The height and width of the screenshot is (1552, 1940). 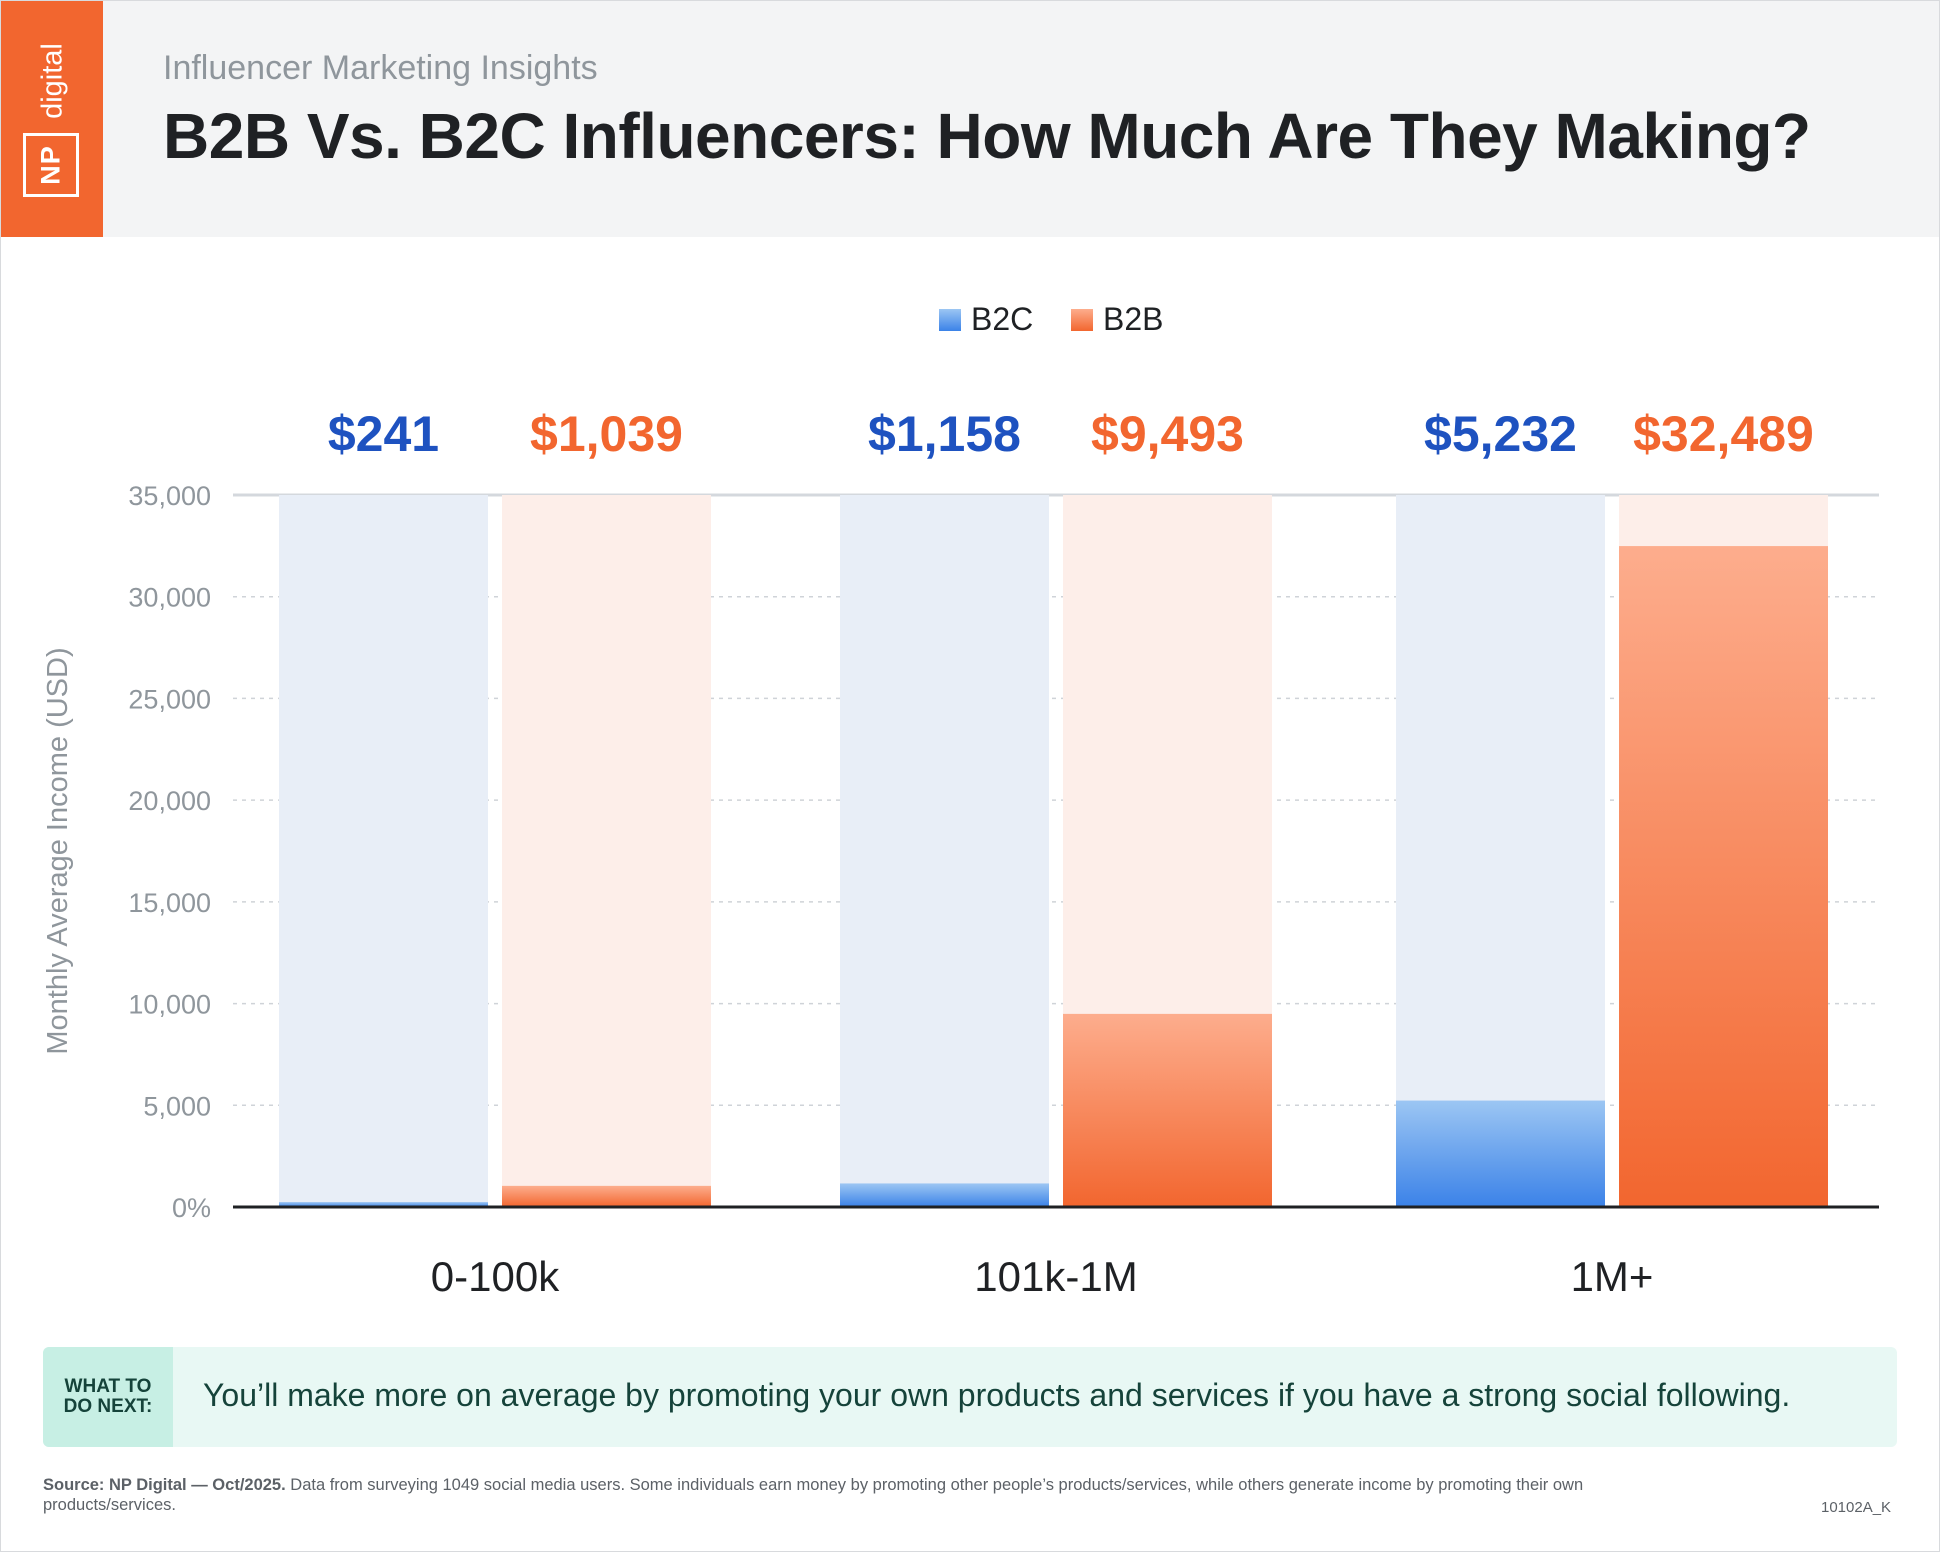 I want to click on page-subtitle: Influencer Marketing Insights, so click(x=380, y=68).